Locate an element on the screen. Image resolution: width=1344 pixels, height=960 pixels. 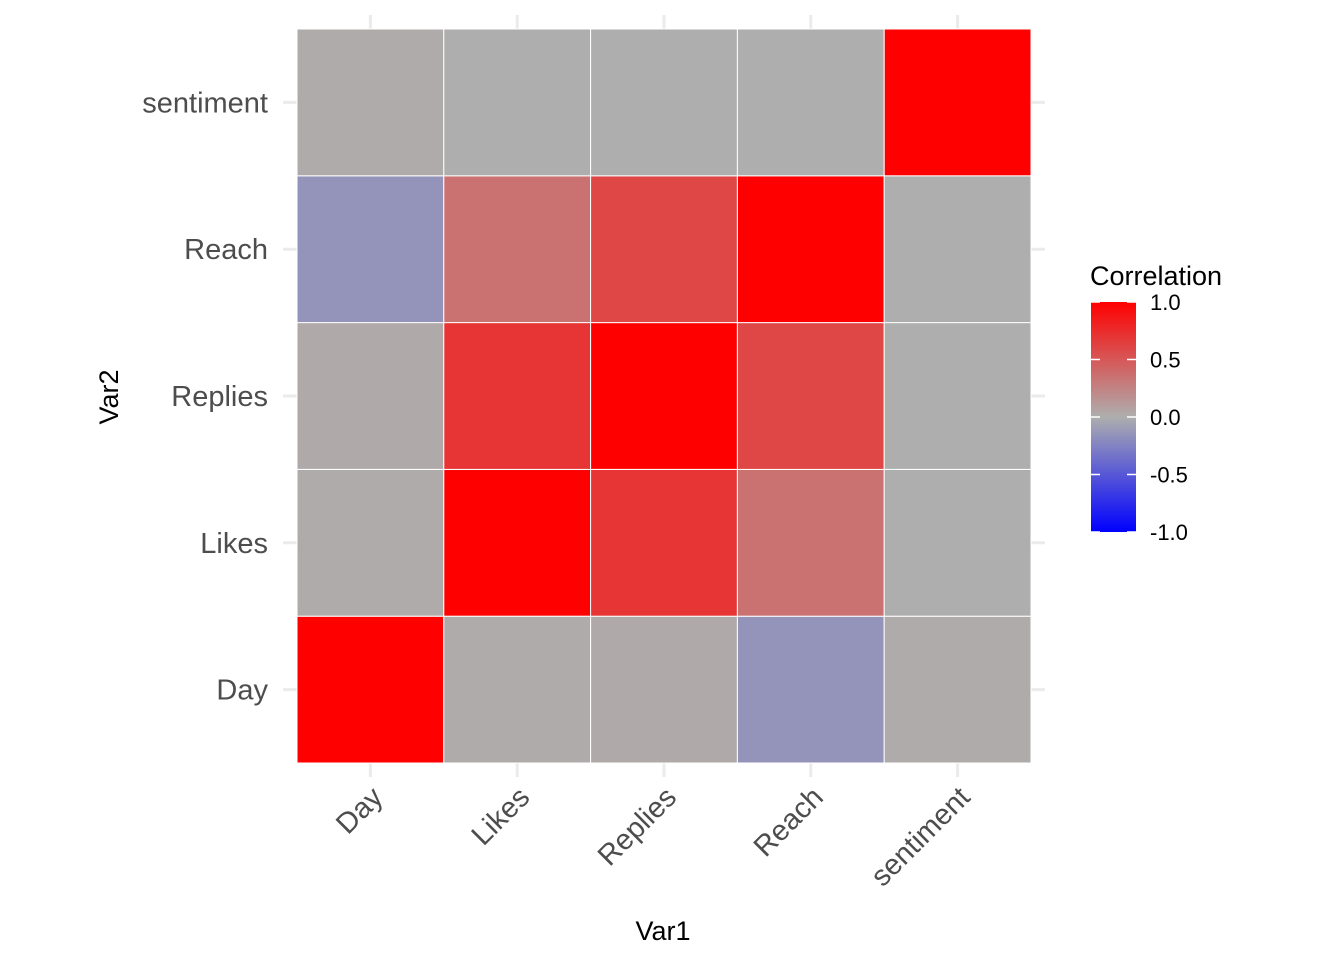
heatmap-cell-reach-reach is located at coordinates (810, 249).